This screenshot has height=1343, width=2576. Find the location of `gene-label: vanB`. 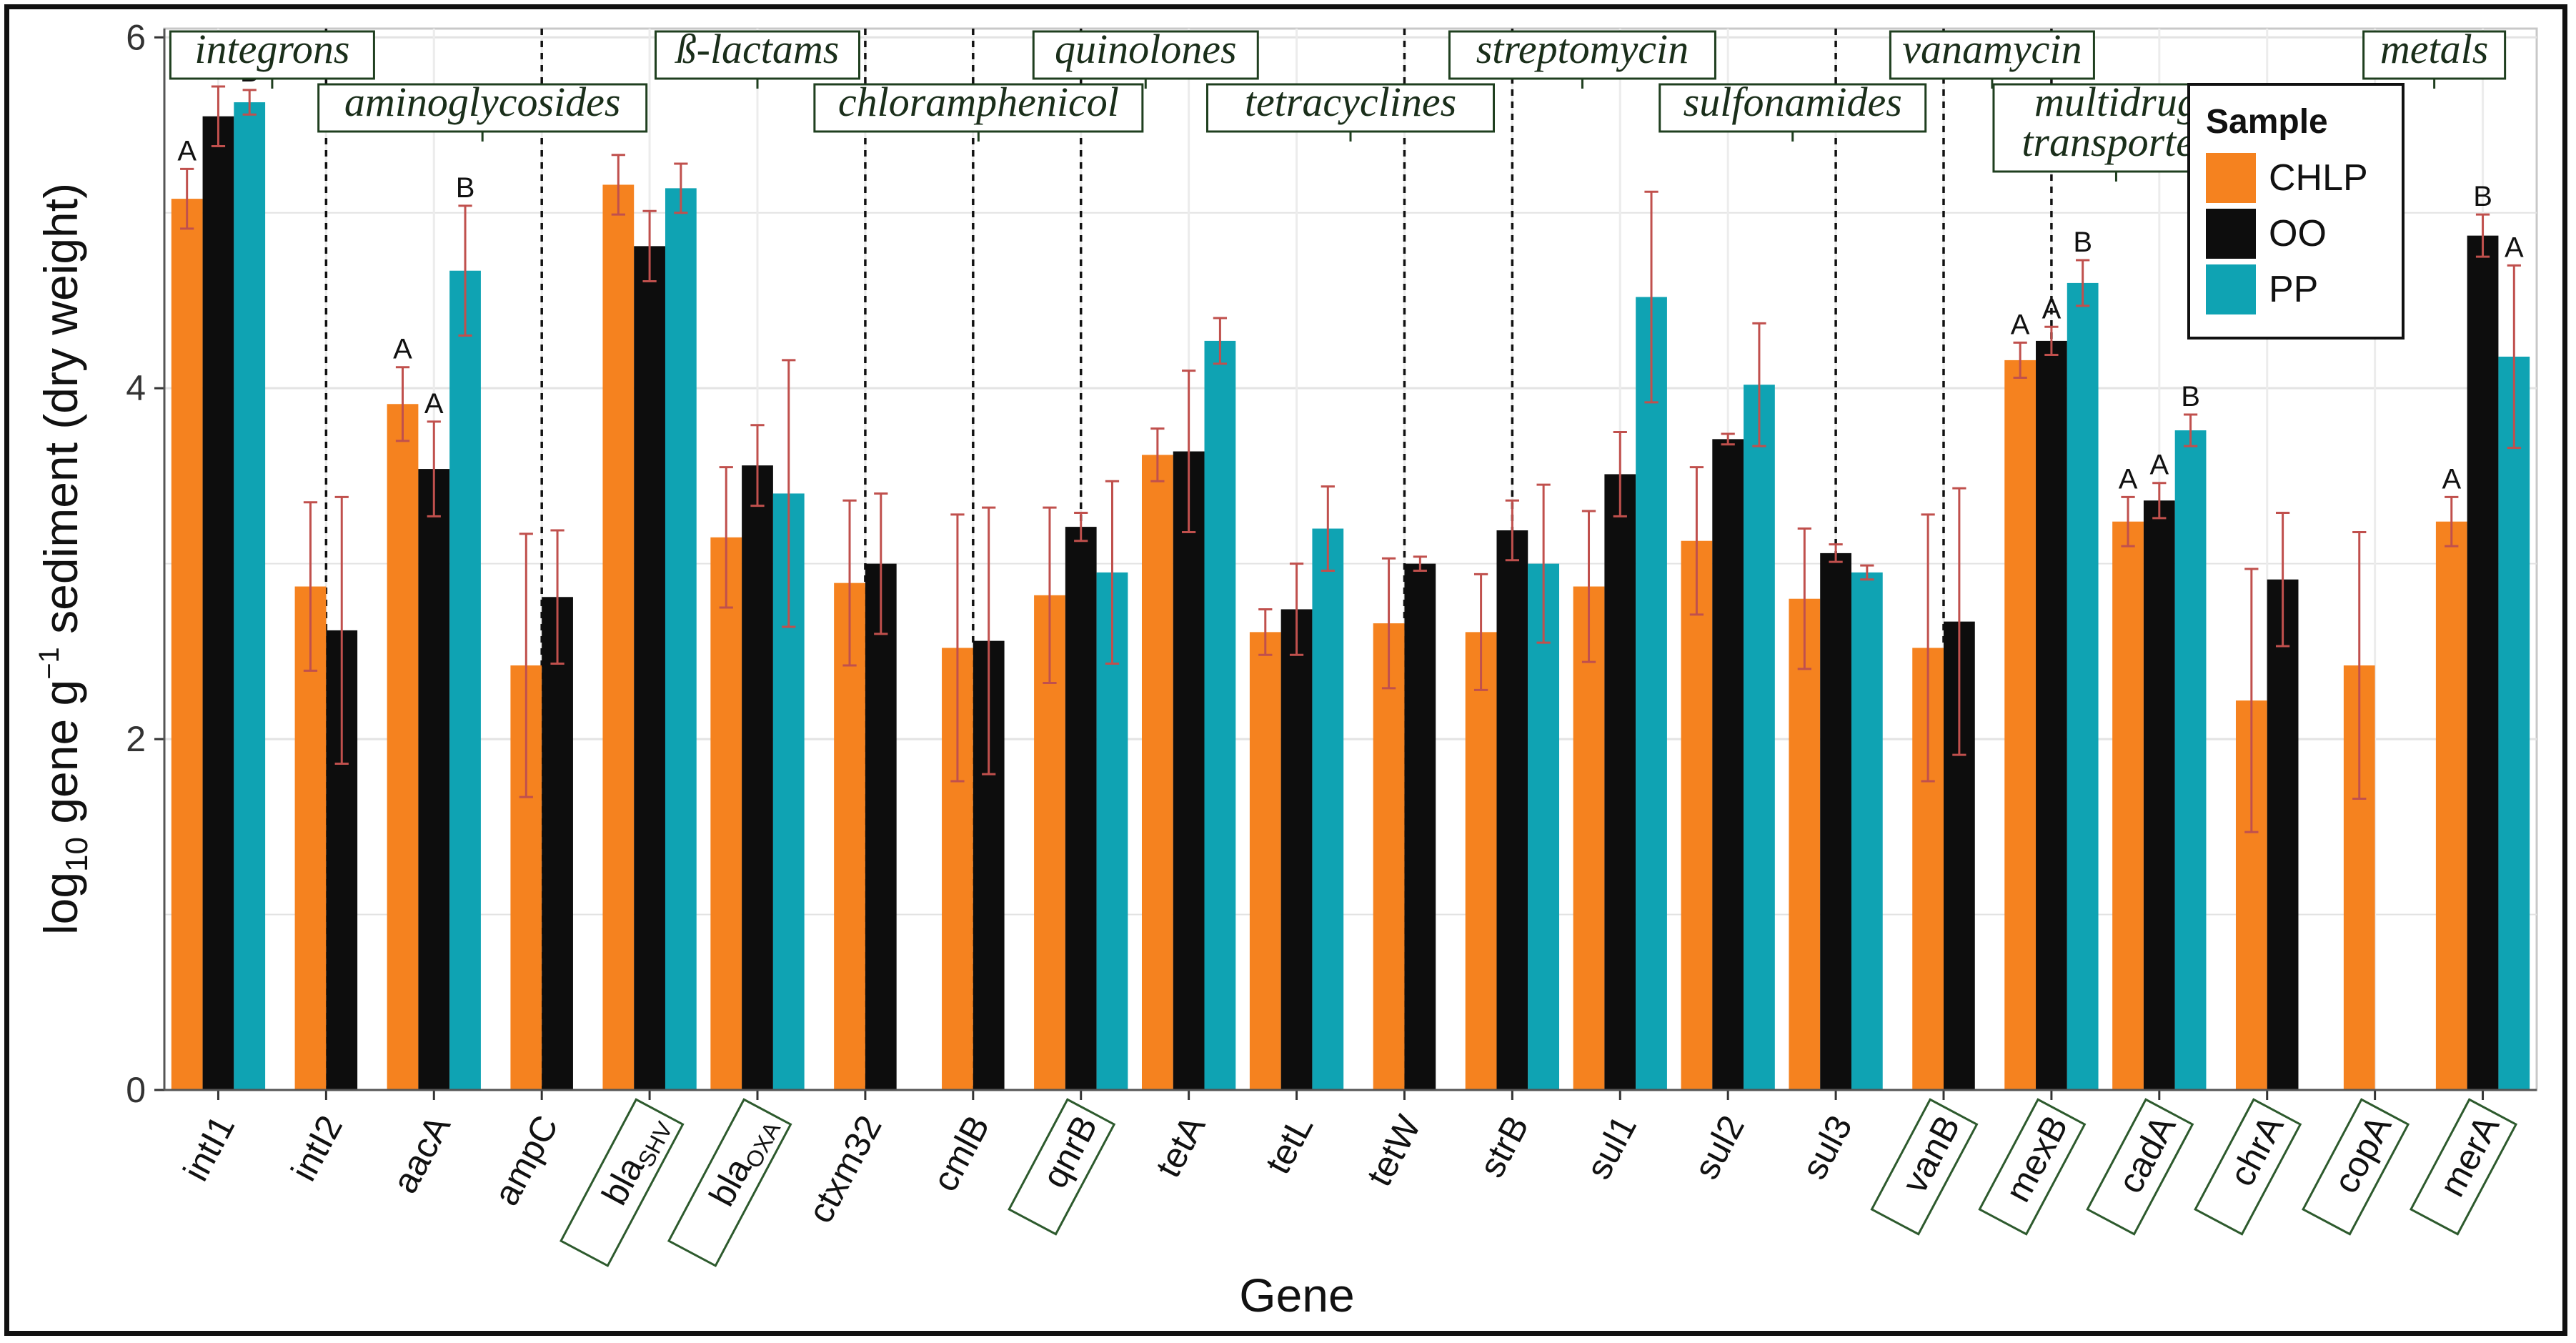

gene-label: vanB is located at coordinates (1931, 1154).